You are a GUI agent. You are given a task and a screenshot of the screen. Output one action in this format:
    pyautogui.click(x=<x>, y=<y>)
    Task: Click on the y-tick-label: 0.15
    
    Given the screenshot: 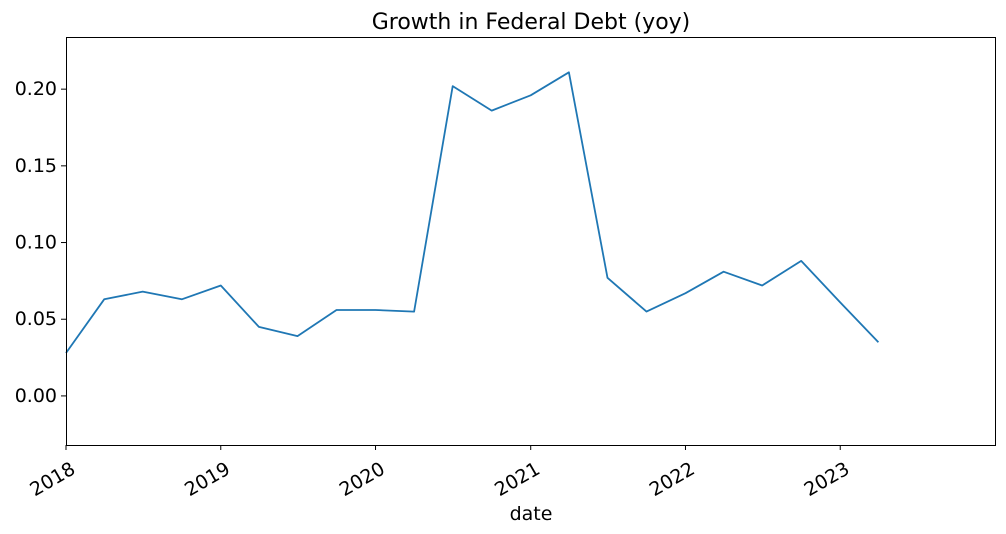 What is the action you would take?
    pyautogui.click(x=36, y=166)
    